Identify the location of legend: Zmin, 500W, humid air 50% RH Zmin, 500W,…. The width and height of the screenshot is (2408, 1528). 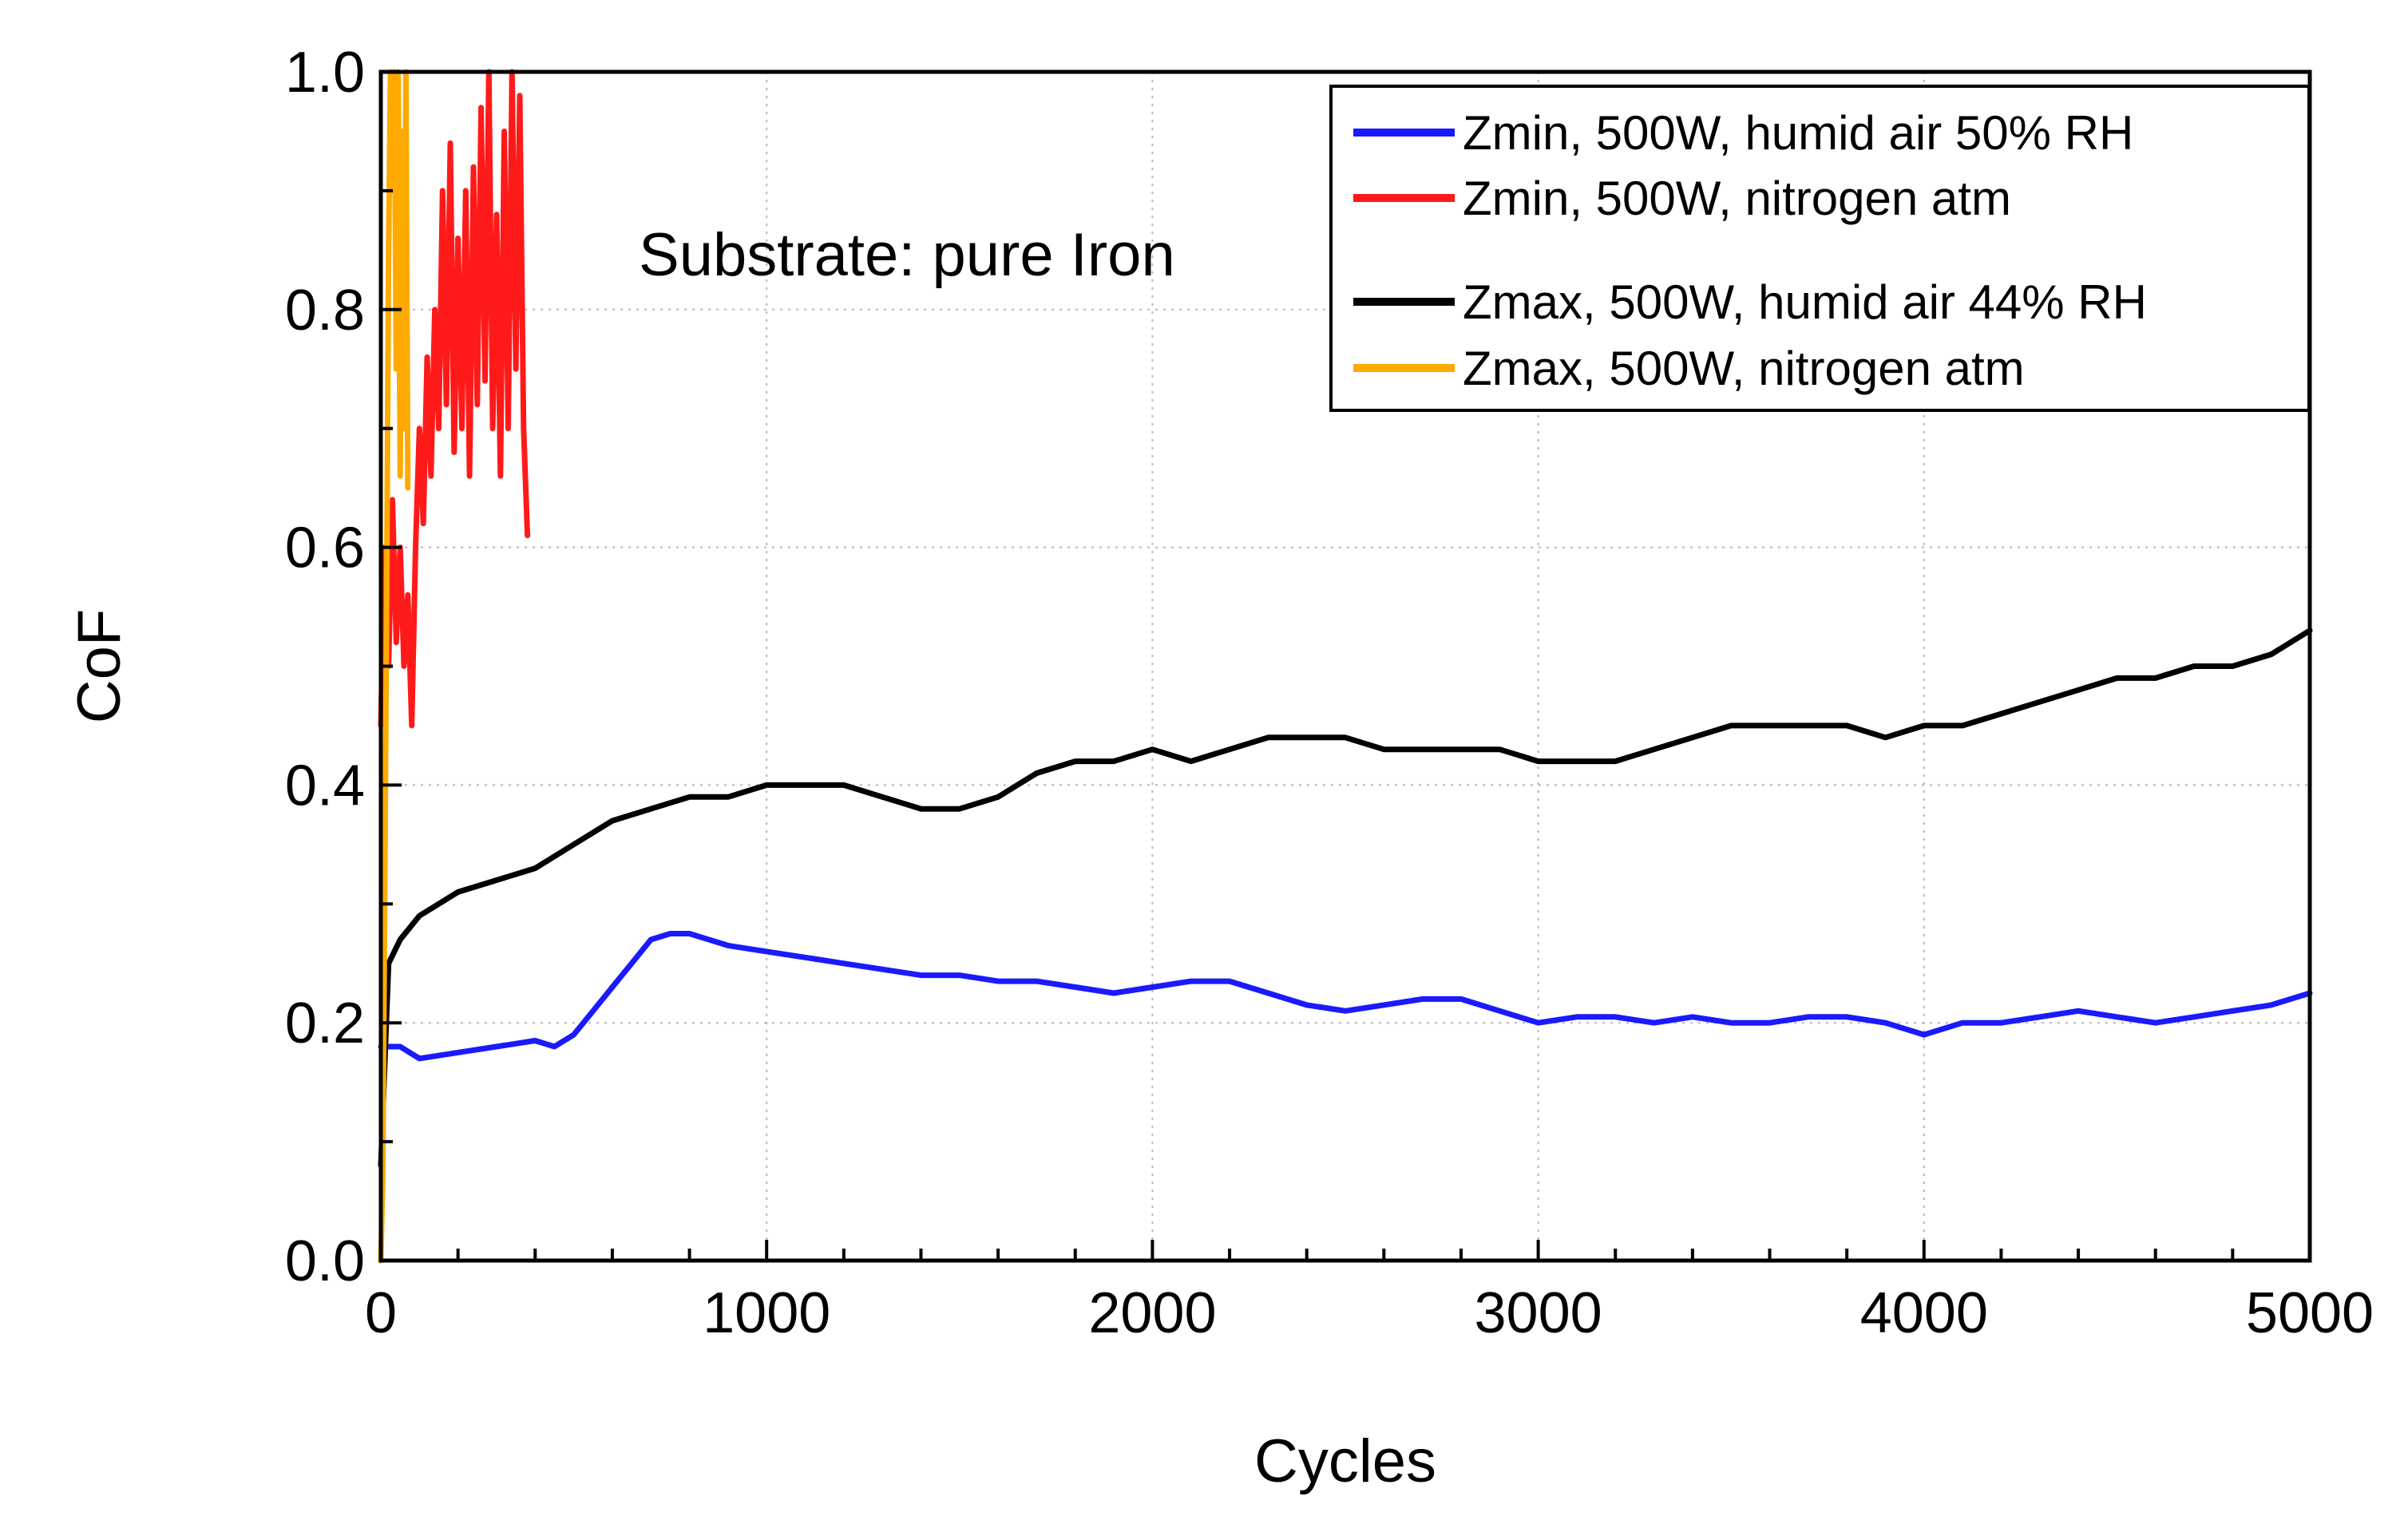
(1820, 248).